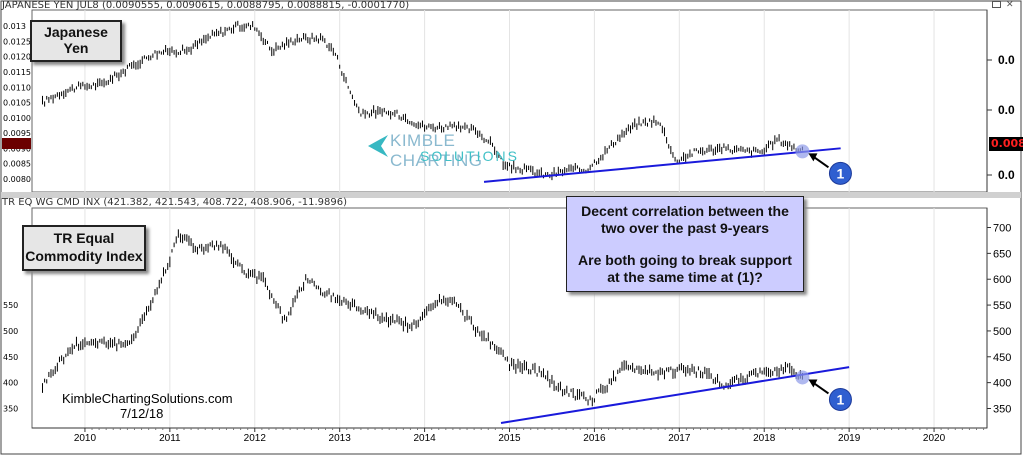 The width and height of the screenshot is (1024, 456). What do you see at coordinates (255, 438) in the screenshot?
I see `x-axis-label: 2012` at bounding box center [255, 438].